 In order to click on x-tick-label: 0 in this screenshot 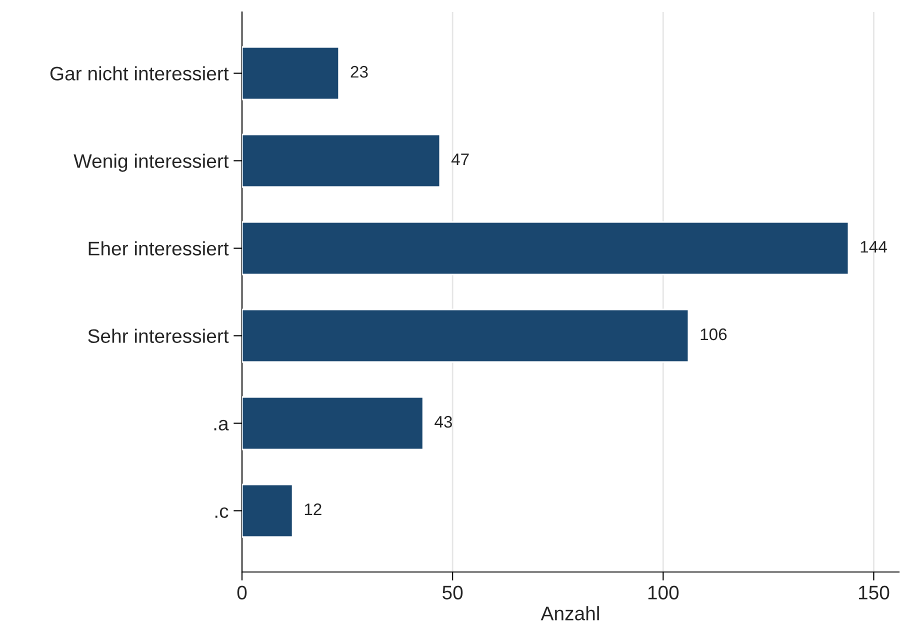, I will do `click(242, 593)`.